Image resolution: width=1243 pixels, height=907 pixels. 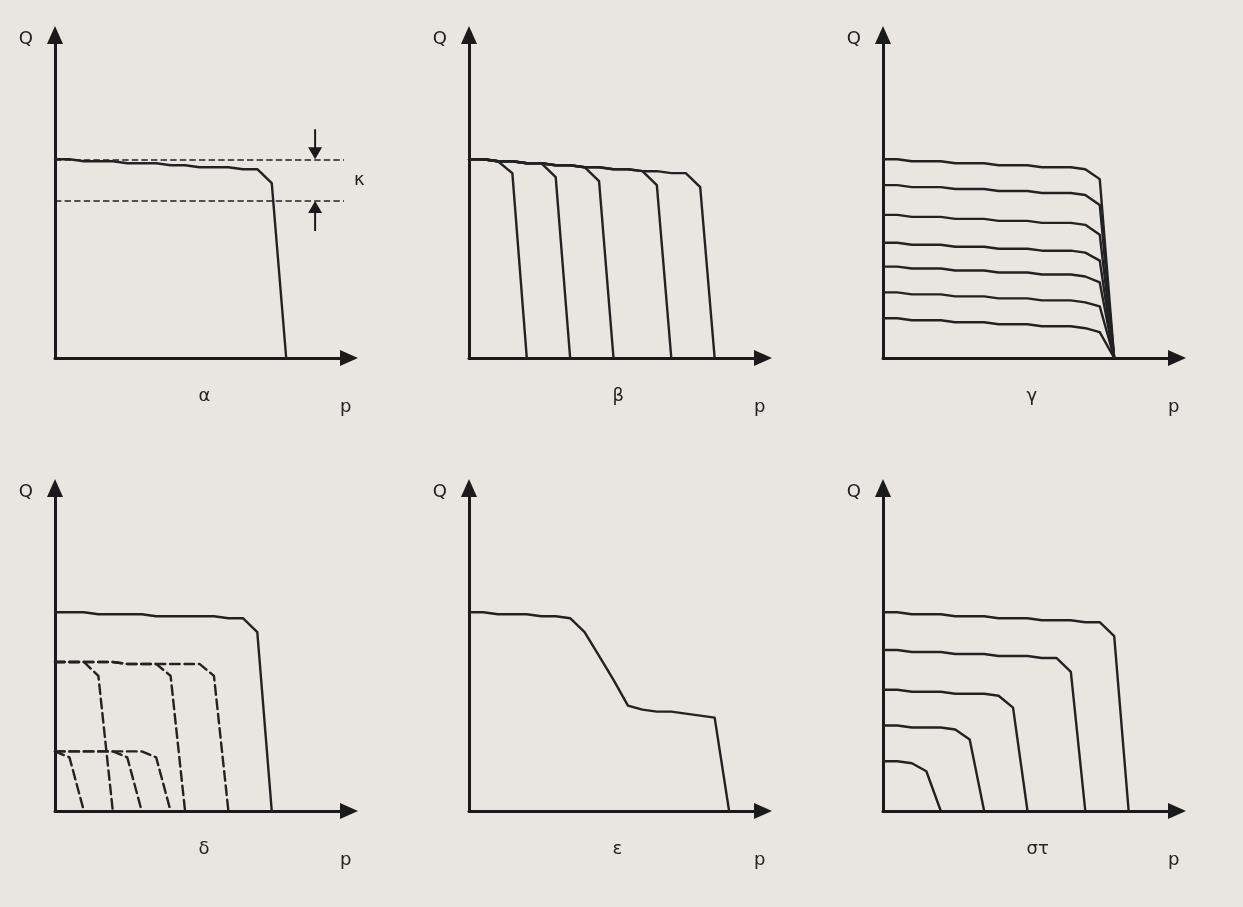 I want to click on text: στ, so click(x=1037, y=847).